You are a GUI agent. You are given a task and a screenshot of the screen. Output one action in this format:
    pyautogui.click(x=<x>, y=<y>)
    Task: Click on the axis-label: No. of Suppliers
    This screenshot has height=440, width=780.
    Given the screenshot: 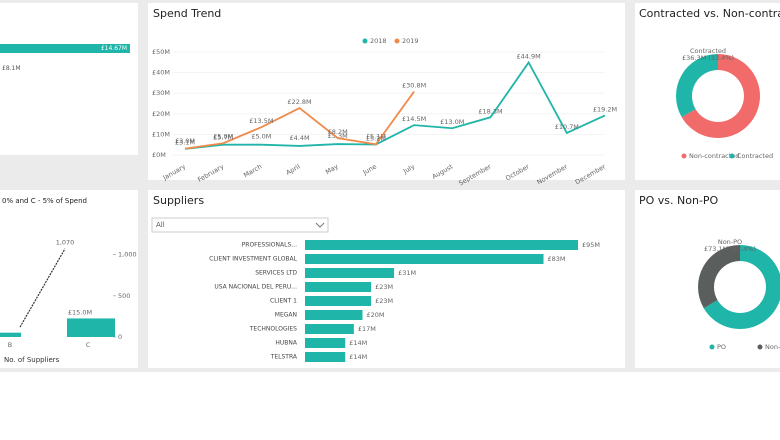 What is the action you would take?
    pyautogui.click(x=32, y=360)
    